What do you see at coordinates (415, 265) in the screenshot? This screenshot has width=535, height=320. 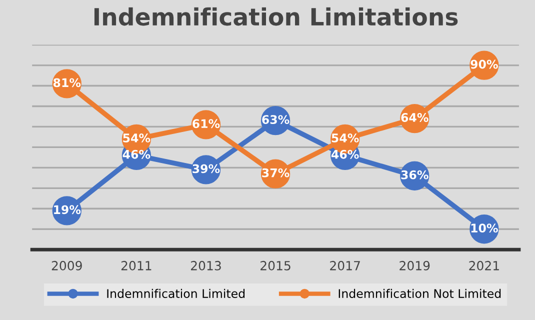 I see `x-tick-label: 2019` at bounding box center [415, 265].